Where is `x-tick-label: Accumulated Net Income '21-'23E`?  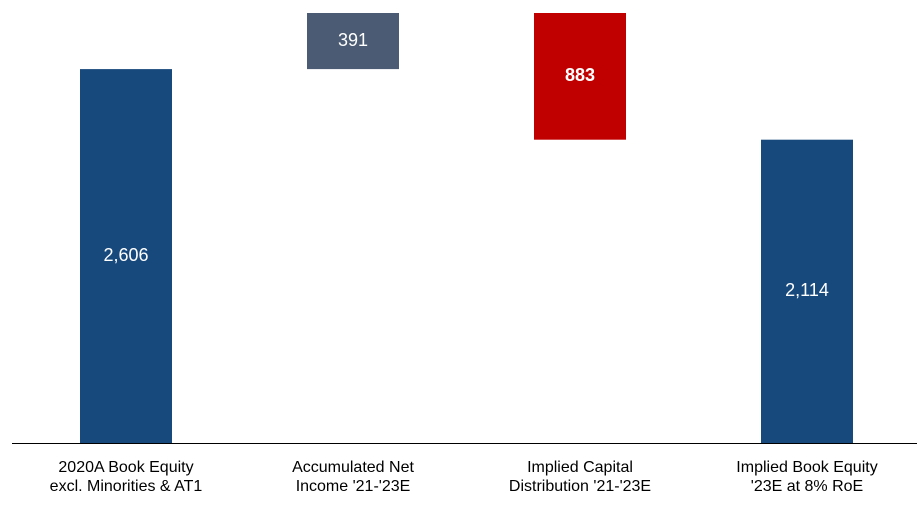 x-tick-label: Accumulated Net Income '21-'23E is located at coordinates (353, 477).